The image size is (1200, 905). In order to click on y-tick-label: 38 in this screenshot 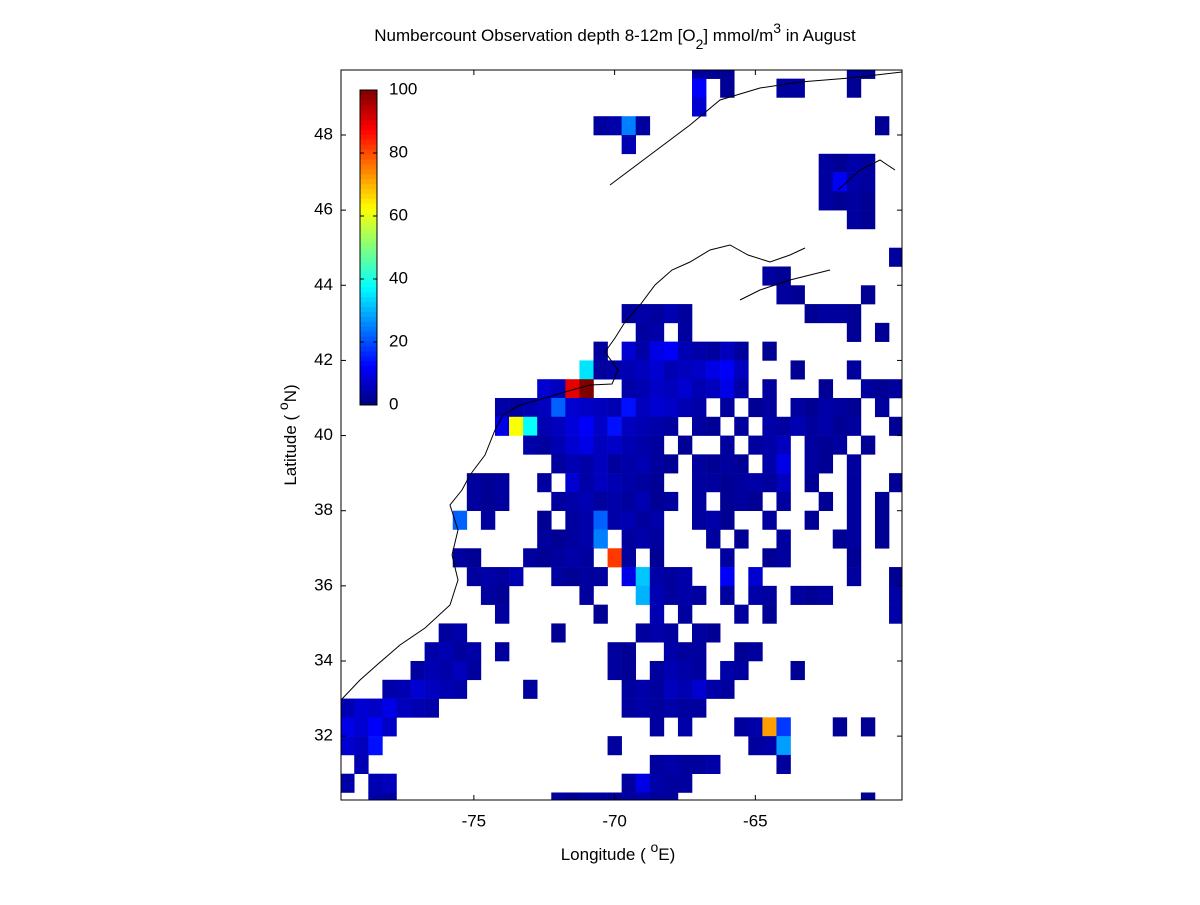, I will do `click(323, 509)`.